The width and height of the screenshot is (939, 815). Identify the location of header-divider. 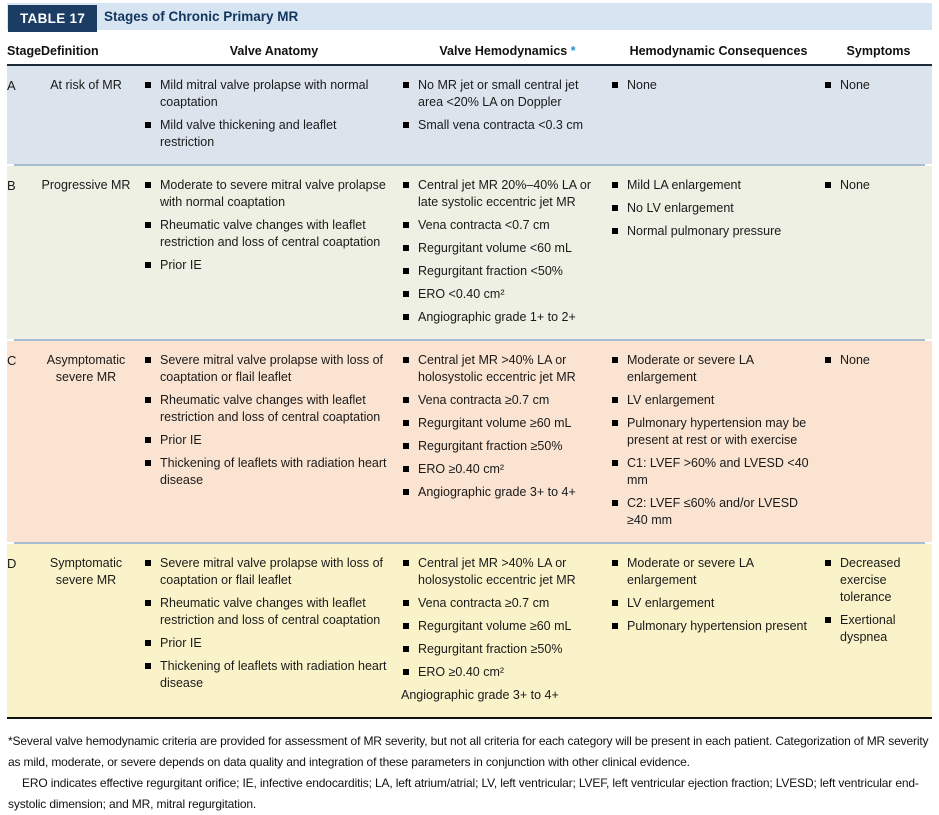
(469, 65).